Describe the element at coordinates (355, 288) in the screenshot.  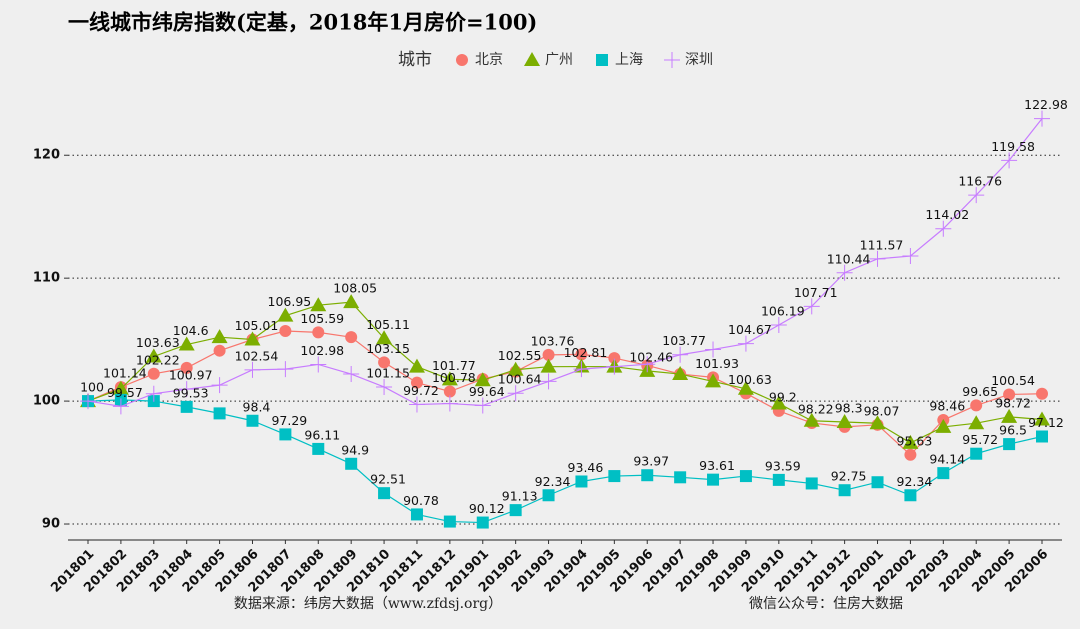
I see `data-label: 108.05` at that location.